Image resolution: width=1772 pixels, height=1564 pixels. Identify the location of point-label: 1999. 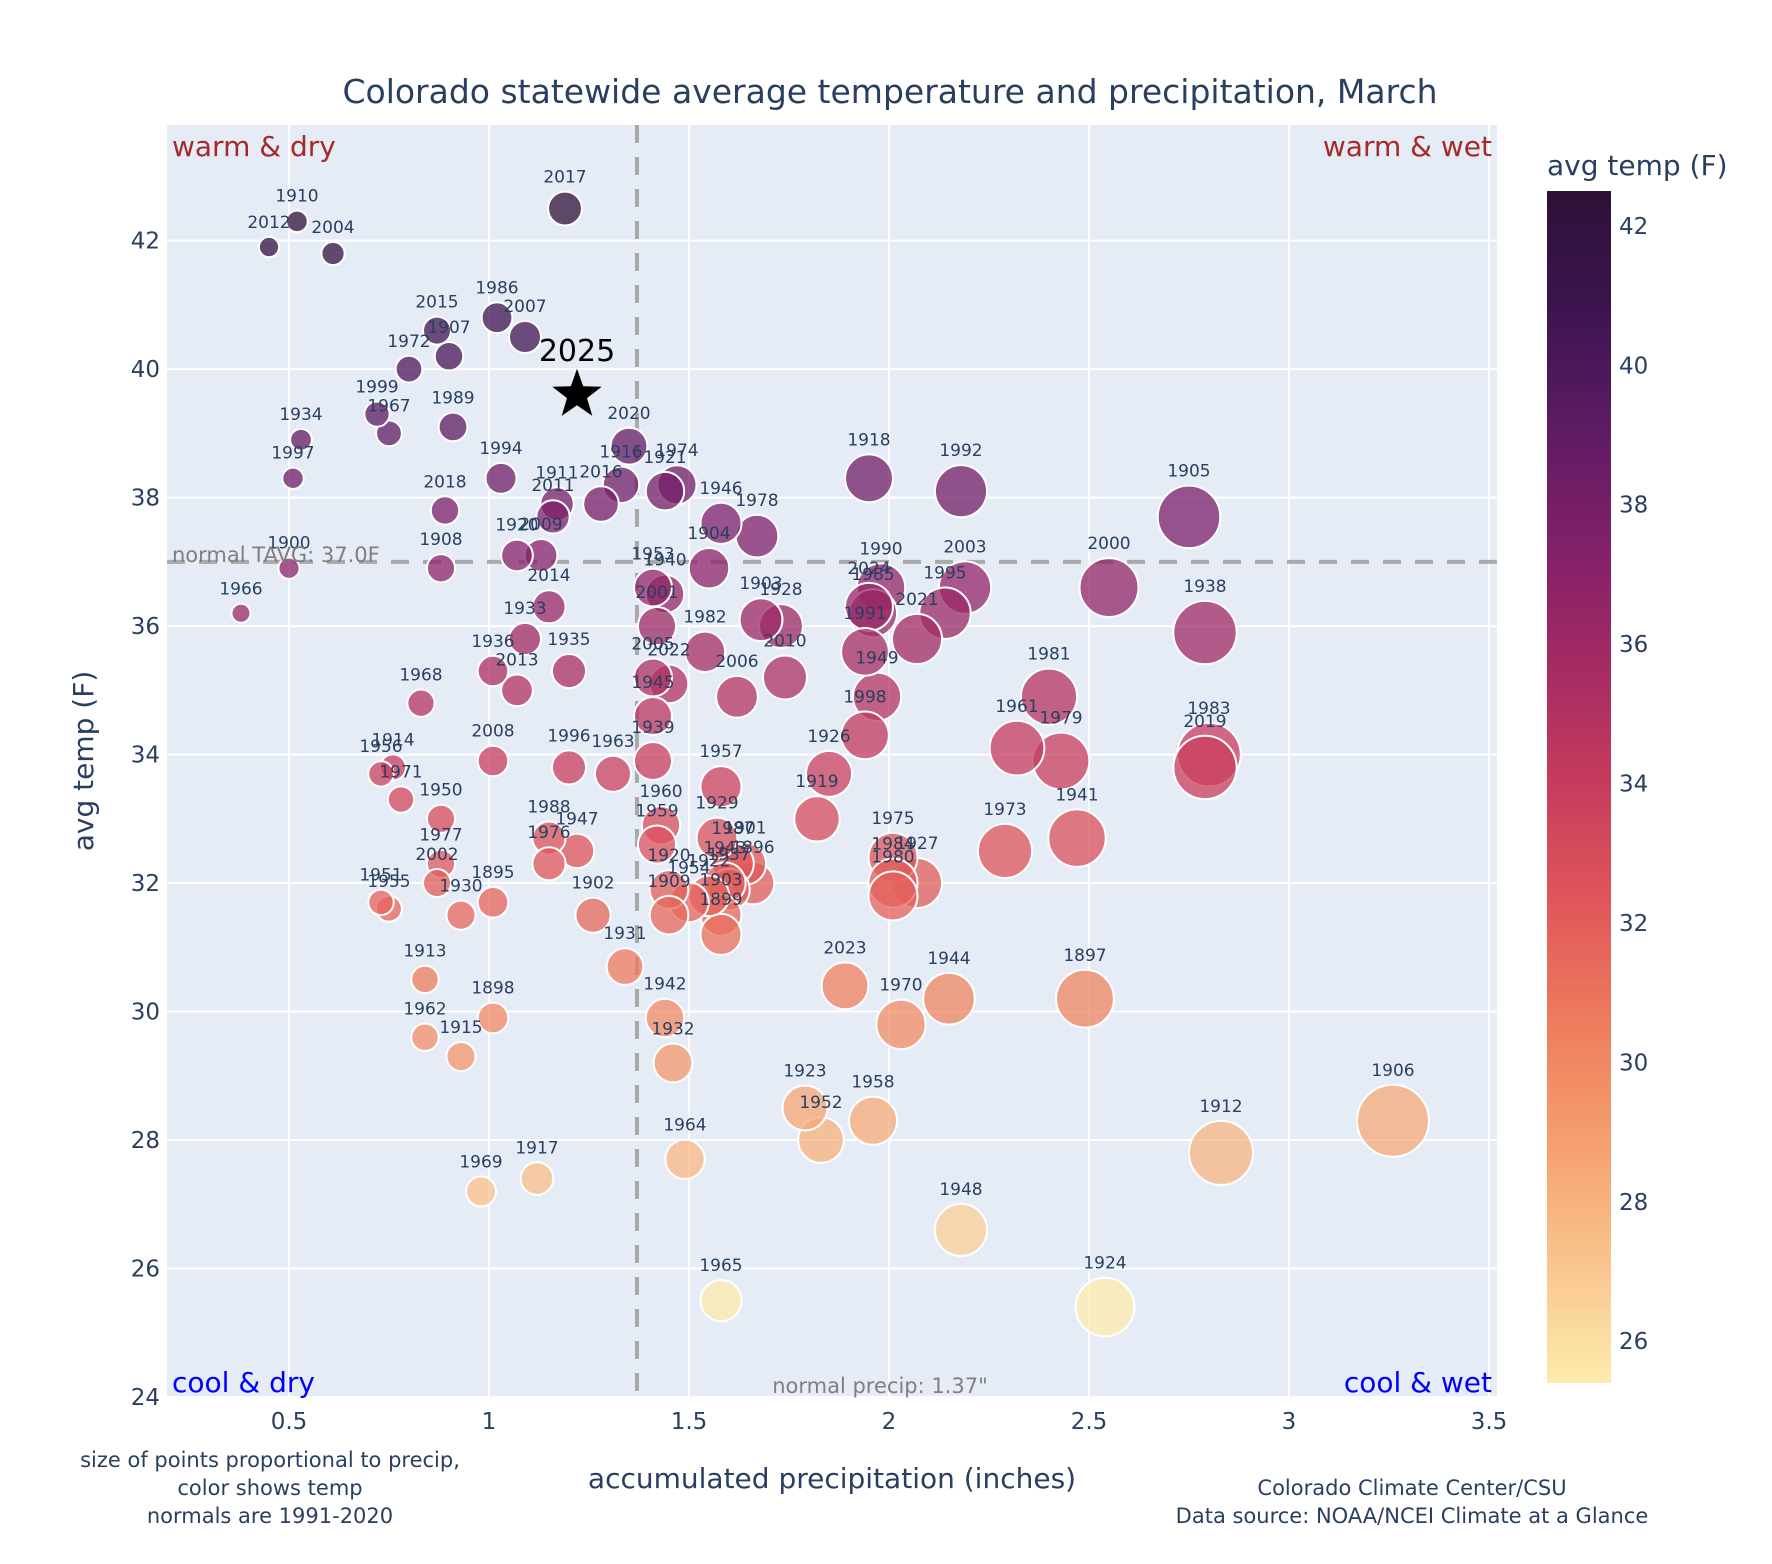
(376, 387).